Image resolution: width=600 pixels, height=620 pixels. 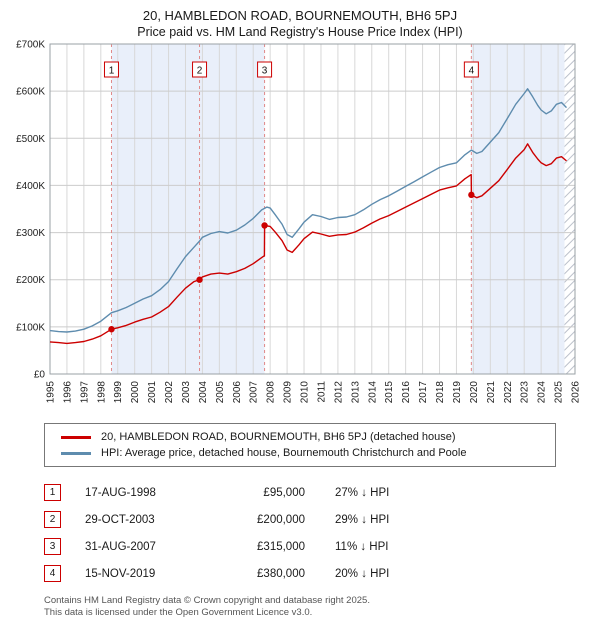 What do you see at coordinates (355, 392) in the screenshot?
I see `svg-text: 2013` at bounding box center [355, 392].